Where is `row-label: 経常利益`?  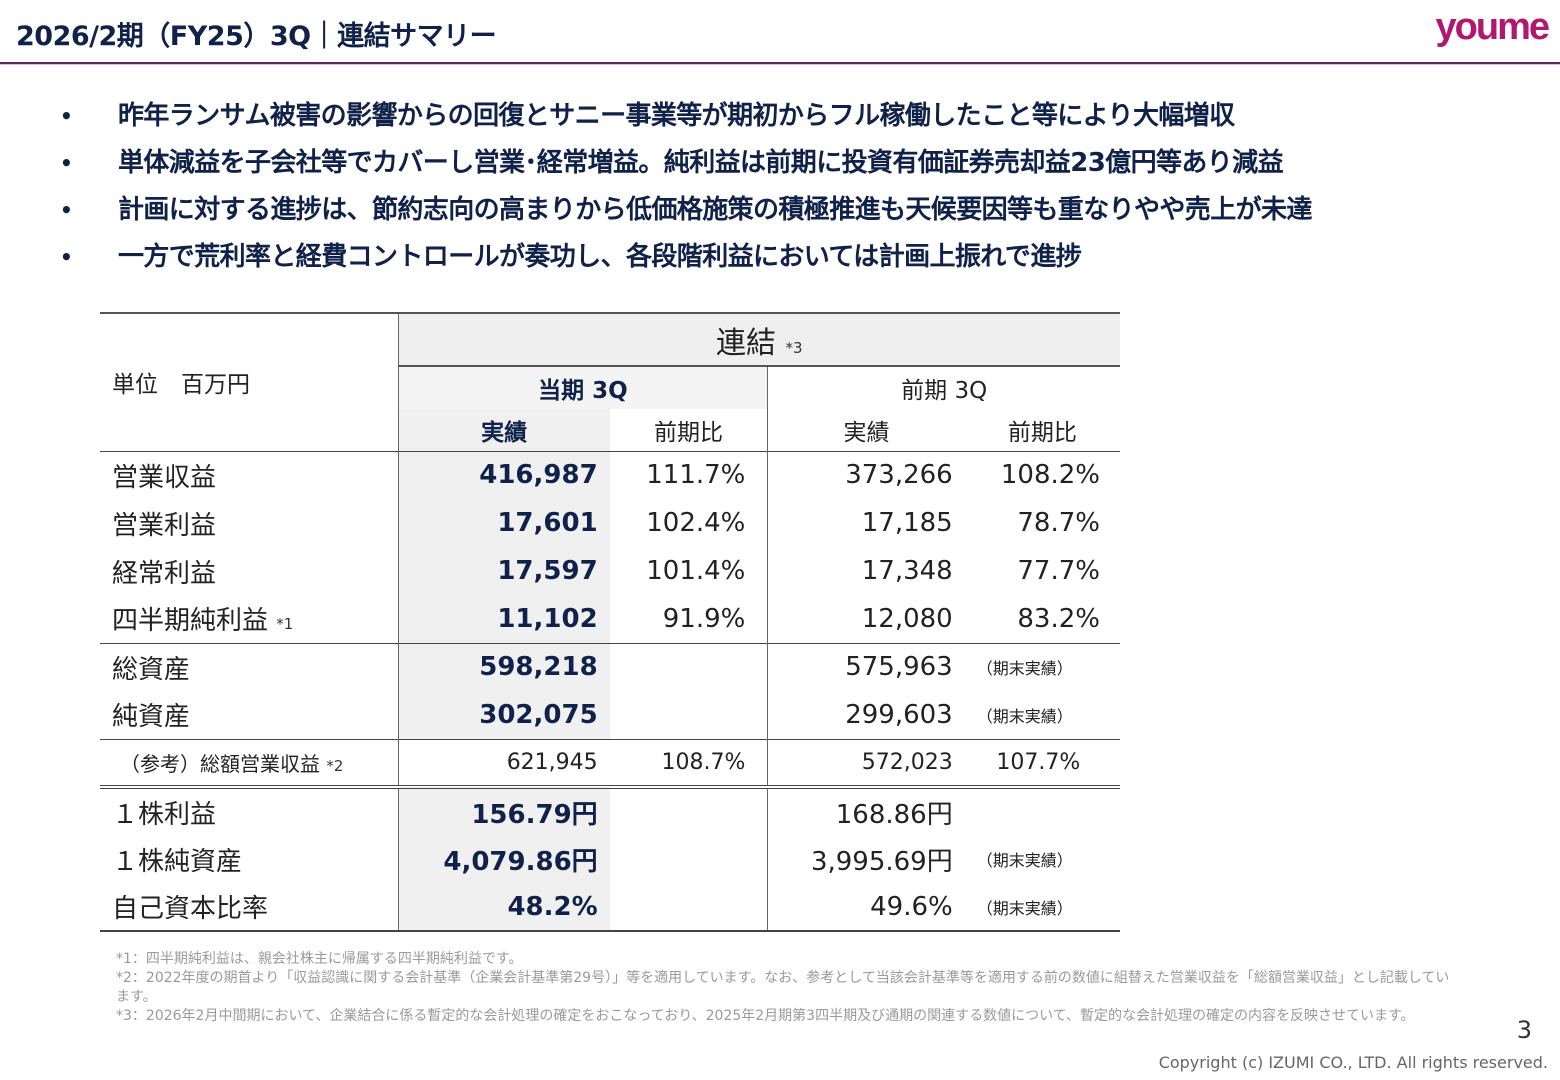
row-label: 経常利益 is located at coordinates (164, 573).